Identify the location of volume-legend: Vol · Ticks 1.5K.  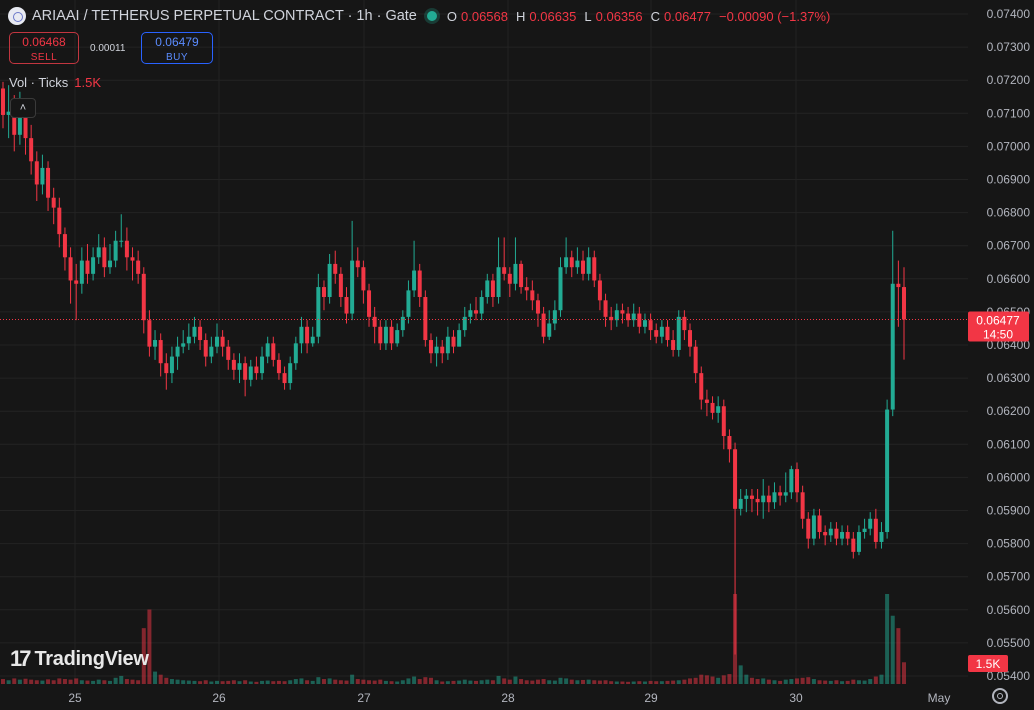
(55, 82).